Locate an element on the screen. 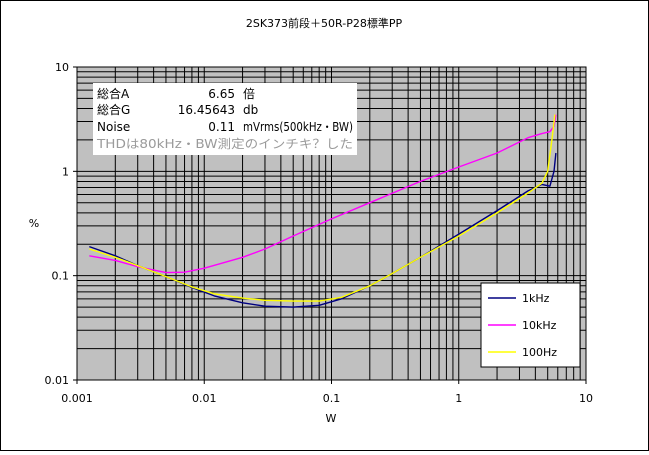 This screenshot has height=455, width=649. legend-label-1kHz: 1kHz is located at coordinates (536, 298).